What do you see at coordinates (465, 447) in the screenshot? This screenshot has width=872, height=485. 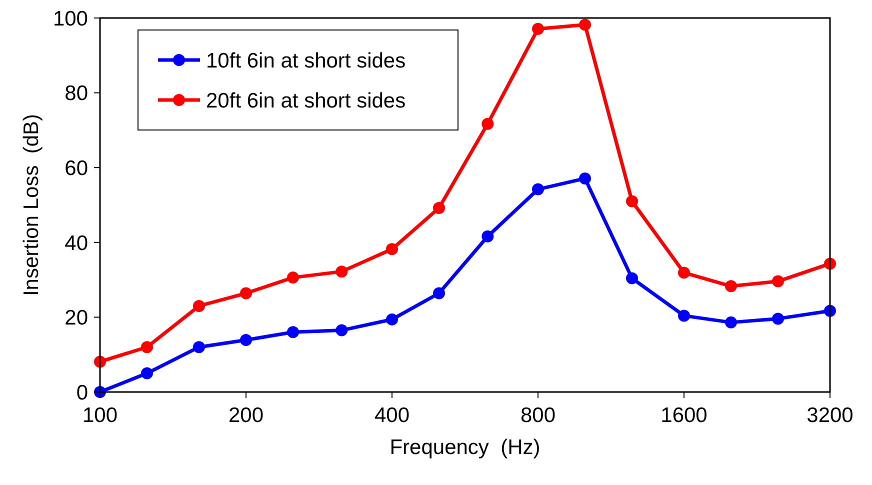 I see `x-axis-title: Frequency (Hz)` at bounding box center [465, 447].